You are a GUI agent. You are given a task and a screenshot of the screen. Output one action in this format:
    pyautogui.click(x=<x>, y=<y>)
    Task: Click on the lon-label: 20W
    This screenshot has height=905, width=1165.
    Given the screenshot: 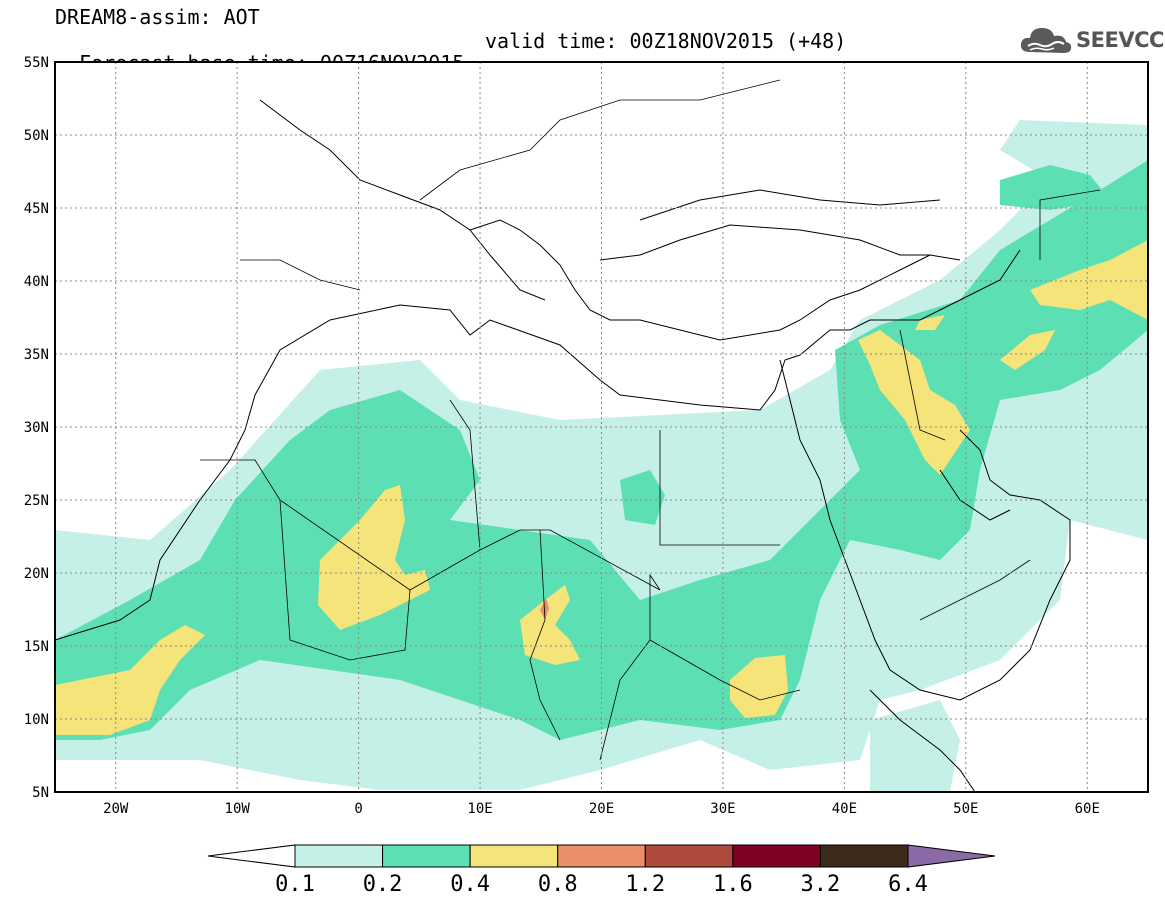 What is the action you would take?
    pyautogui.click(x=116, y=809)
    